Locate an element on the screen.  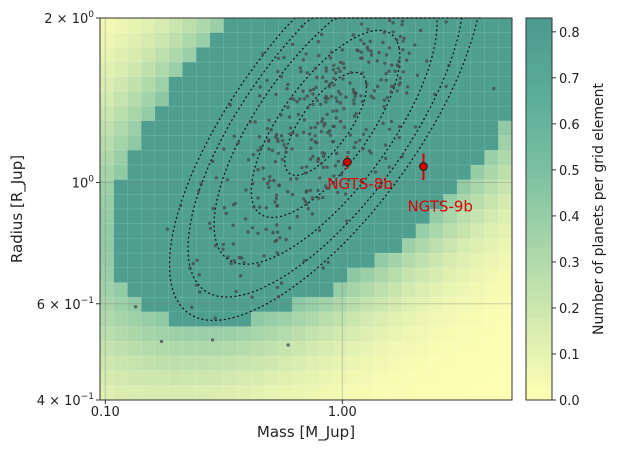
colorbar-tick-label: 0.0 is located at coordinates (569, 401).